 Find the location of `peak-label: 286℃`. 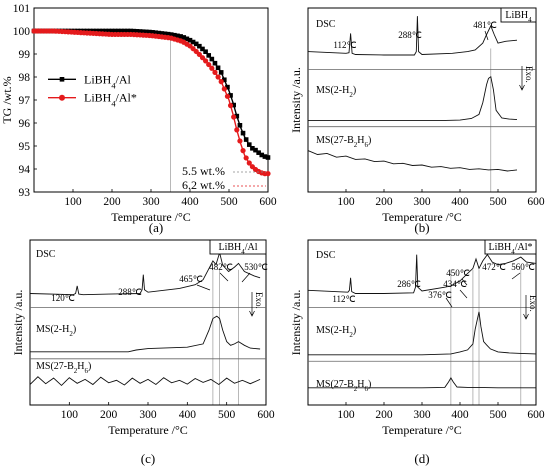

peak-label: 286℃ is located at coordinates (409, 284).